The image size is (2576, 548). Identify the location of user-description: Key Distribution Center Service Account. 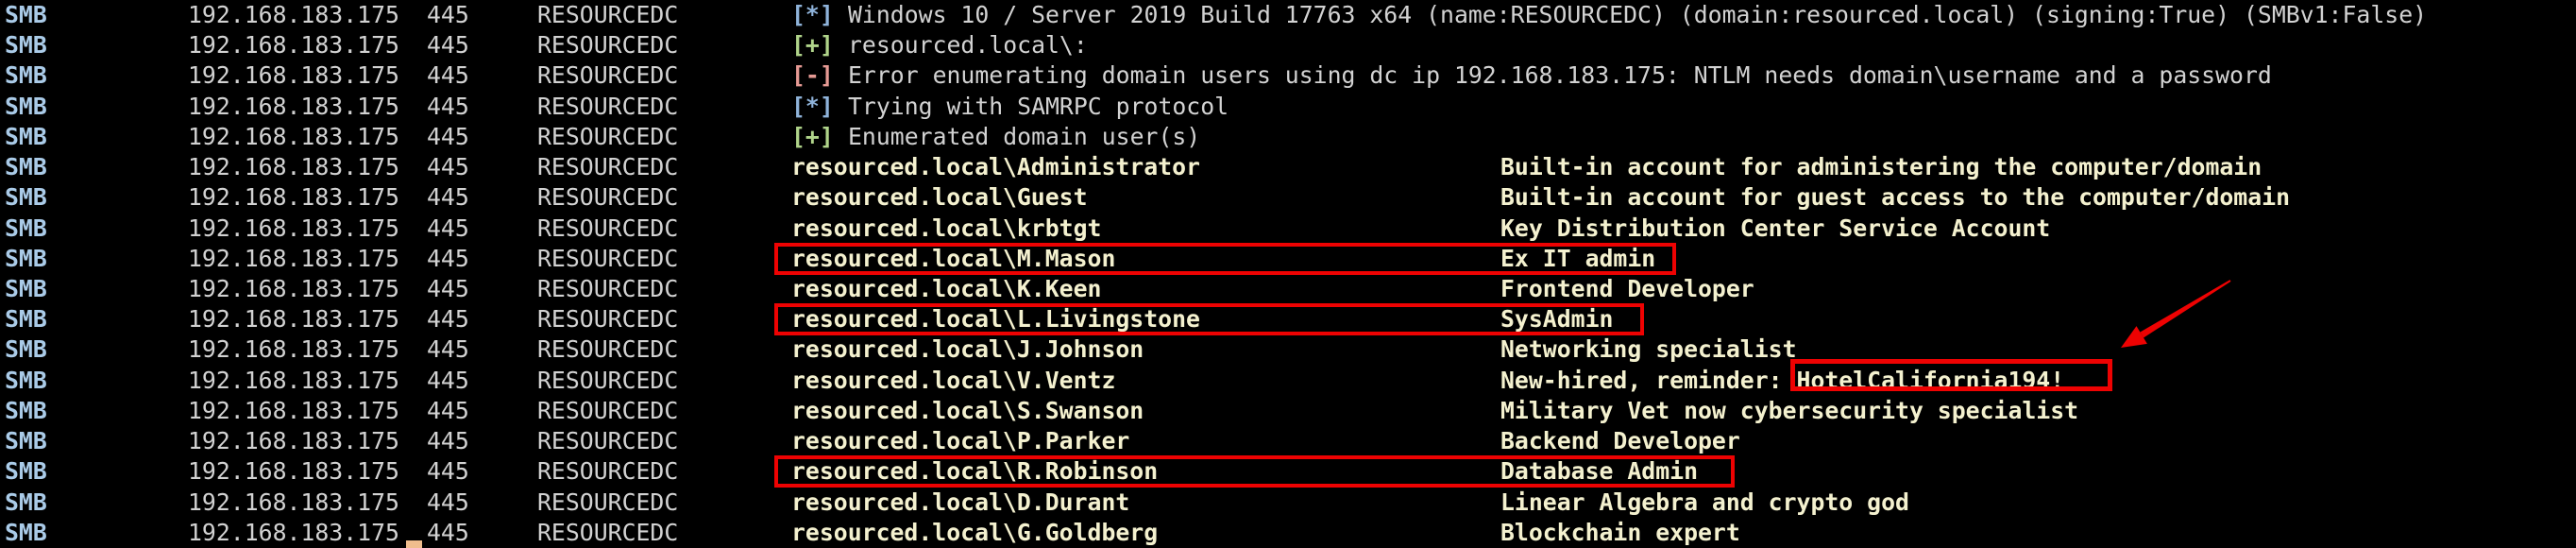
(1775, 228).